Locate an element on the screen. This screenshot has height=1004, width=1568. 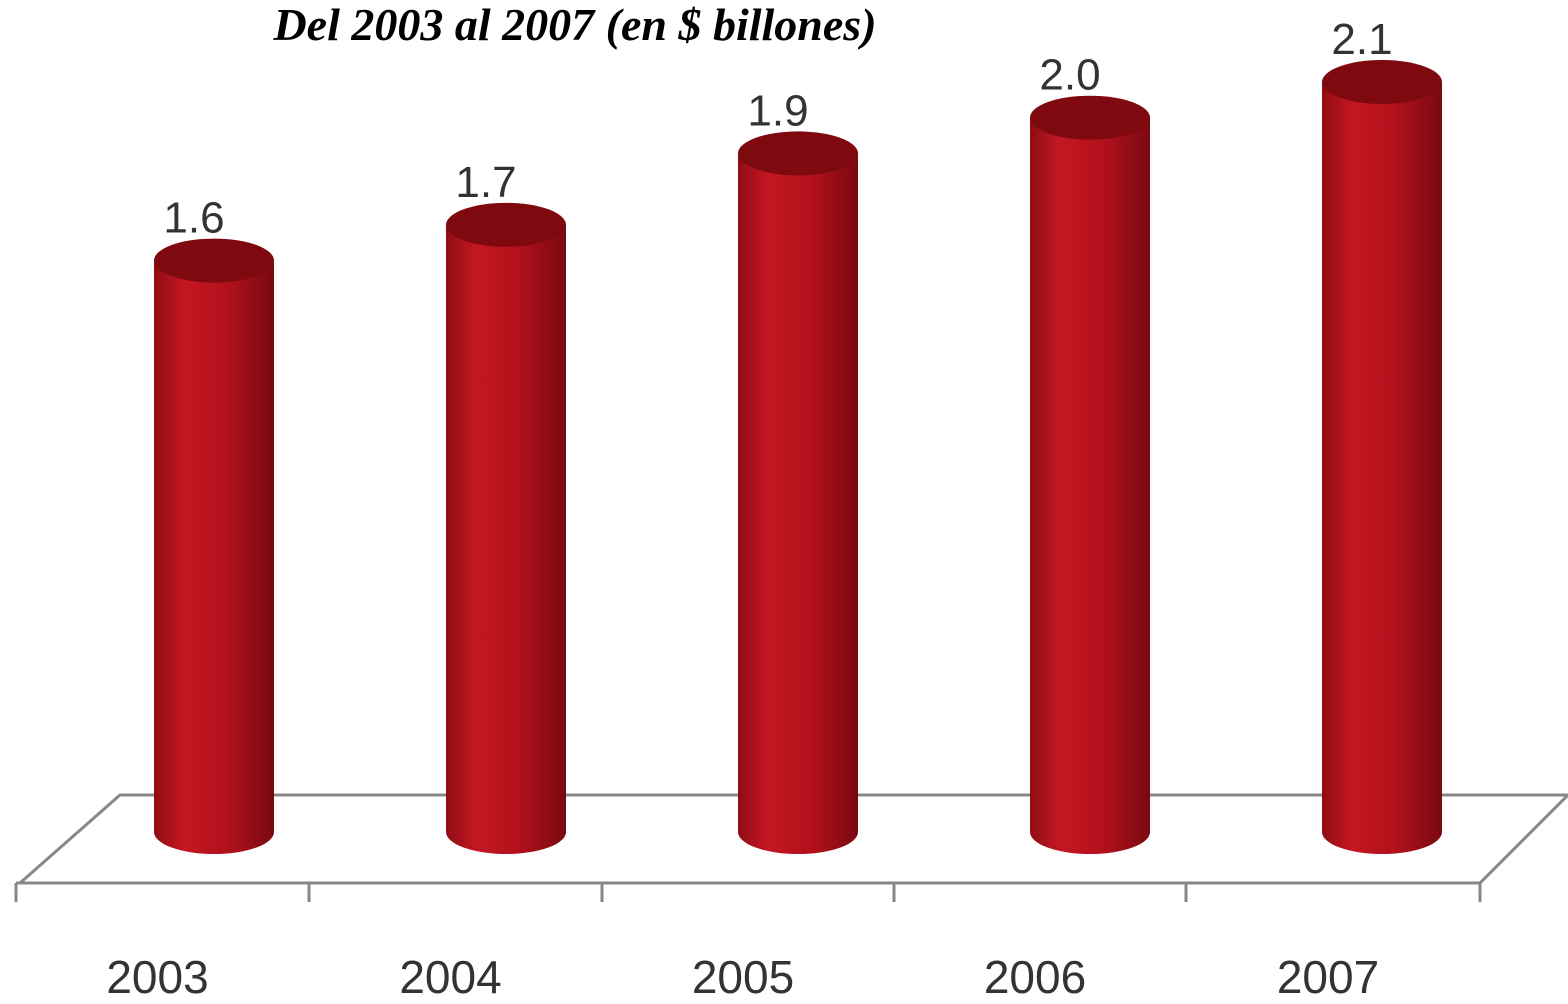
bar-2003 is located at coordinates (214, 546).